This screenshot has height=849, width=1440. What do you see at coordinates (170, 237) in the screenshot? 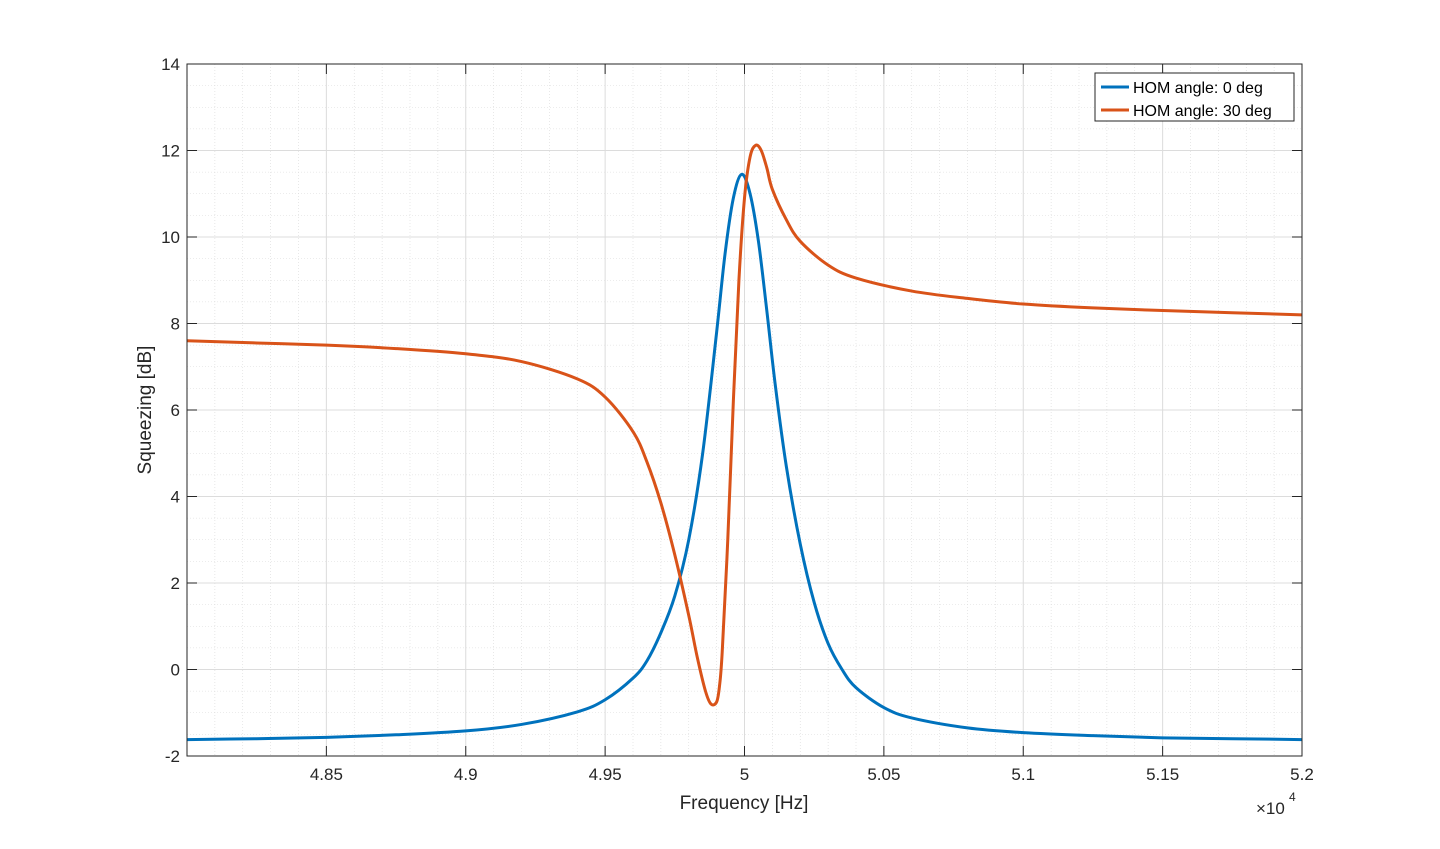
I see `y-tick-label: 10` at bounding box center [170, 237].